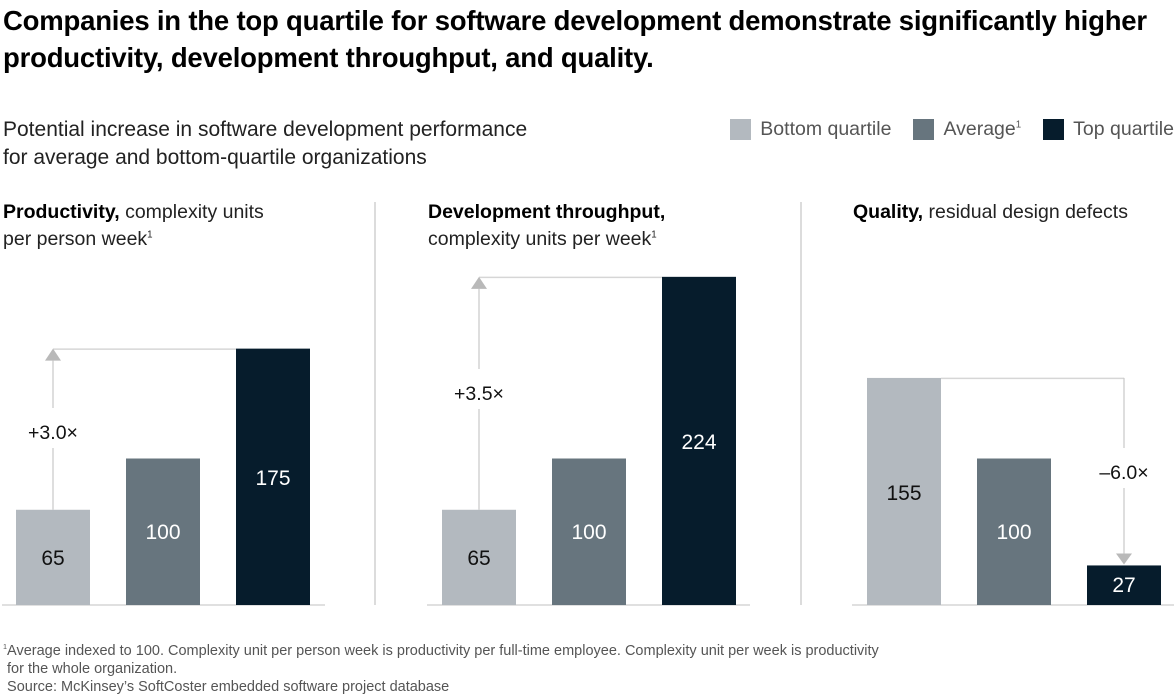 The width and height of the screenshot is (1174, 700). What do you see at coordinates (903, 493) in the screenshot?
I see `bar-value-label: 155` at bounding box center [903, 493].